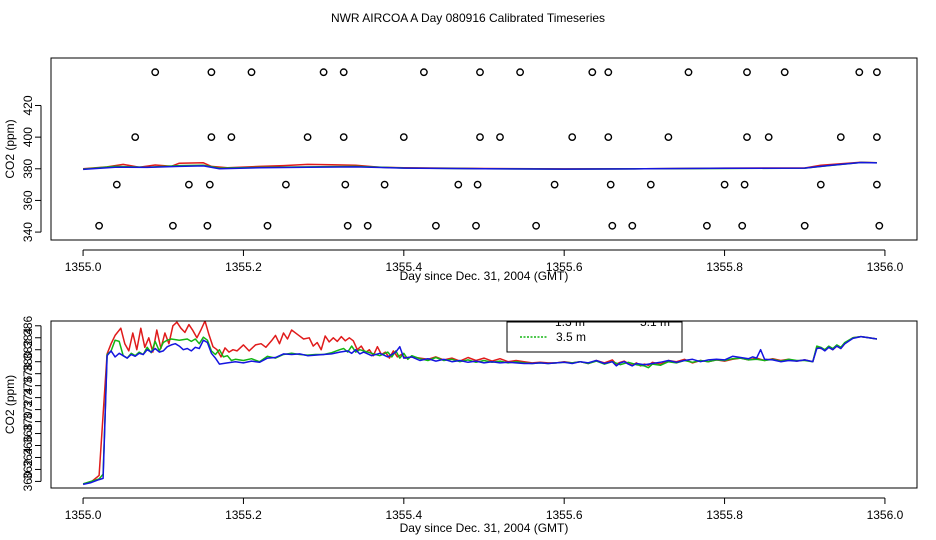  I want to click on y-tick-label: 420, so click(28, 105).